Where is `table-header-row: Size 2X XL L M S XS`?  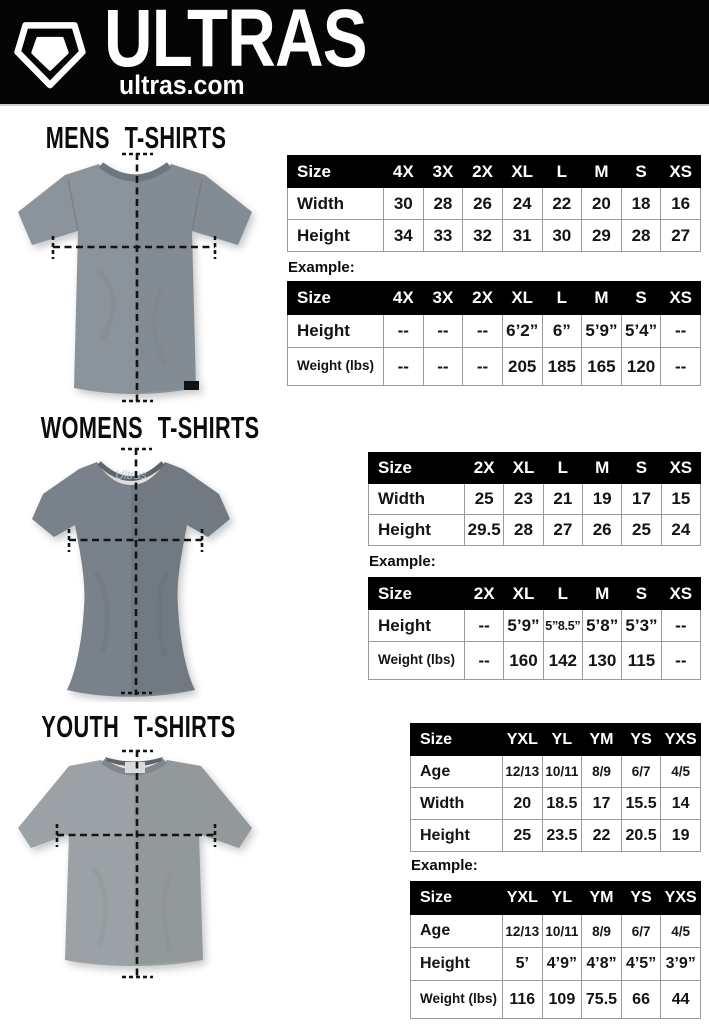
table-header-row: Size 2X XL L M S XS is located at coordinates (535, 468).